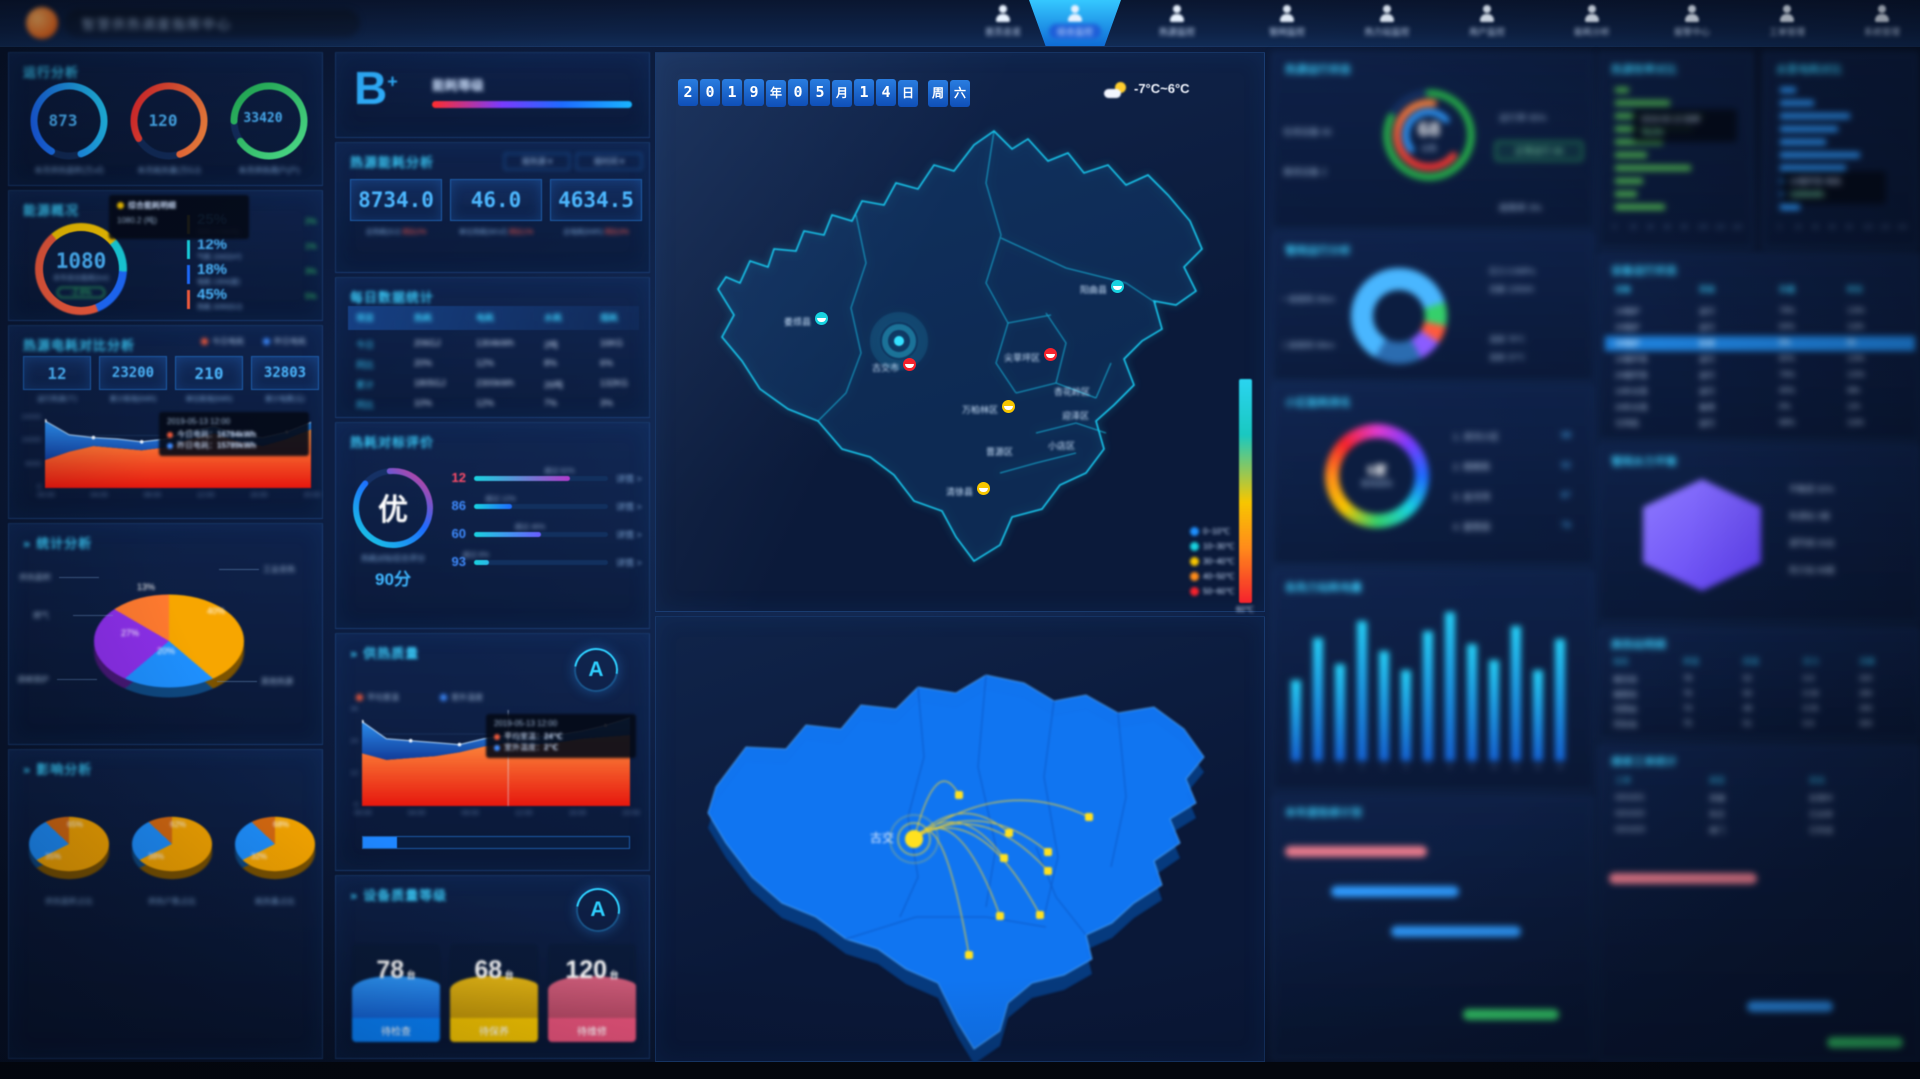  I want to click on hex-label: 失调站 3座, so click(1810, 516).